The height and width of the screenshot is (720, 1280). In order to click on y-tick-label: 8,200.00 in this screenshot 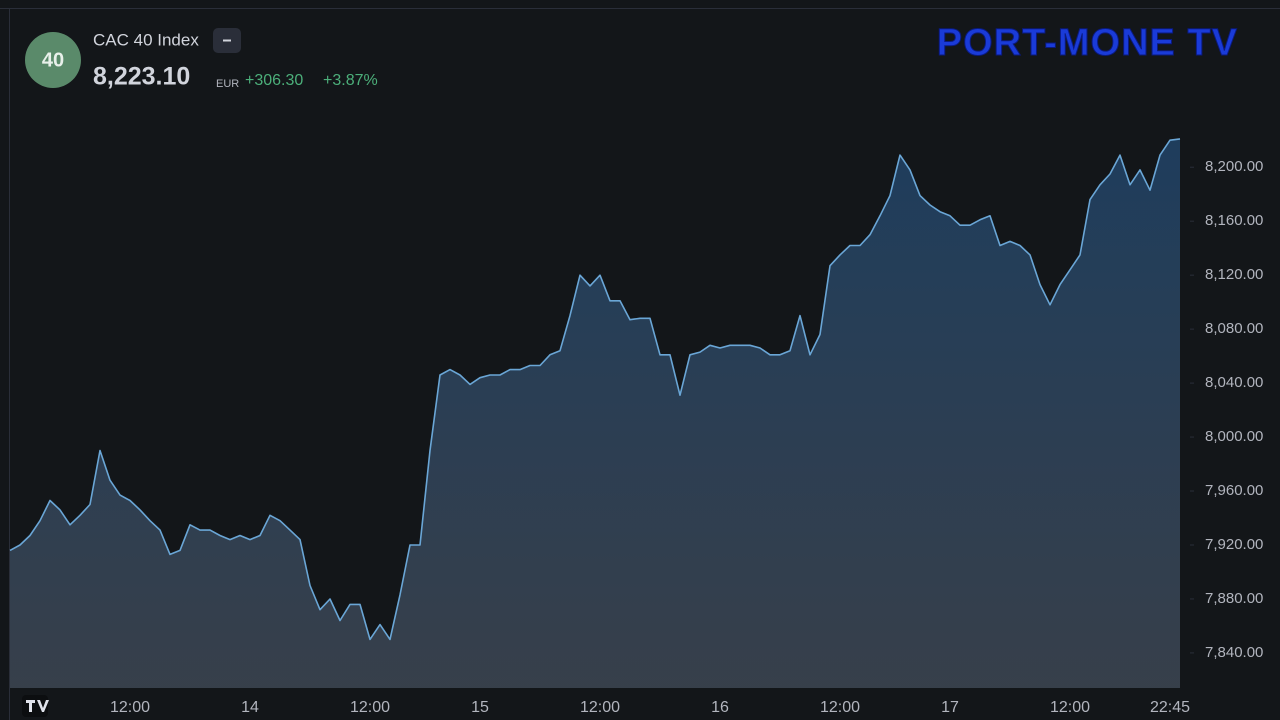, I will do `click(1234, 166)`.